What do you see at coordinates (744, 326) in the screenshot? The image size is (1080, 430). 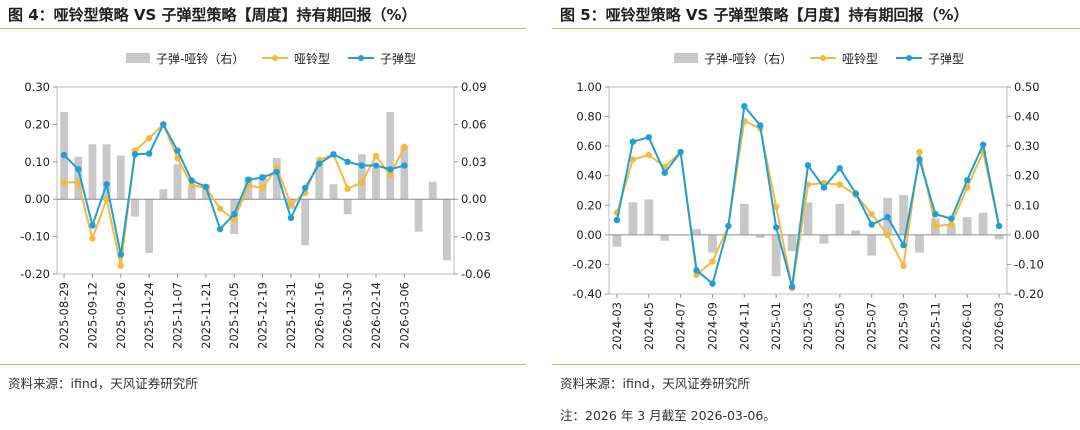 I see `x-tick-label: 2024-11` at bounding box center [744, 326].